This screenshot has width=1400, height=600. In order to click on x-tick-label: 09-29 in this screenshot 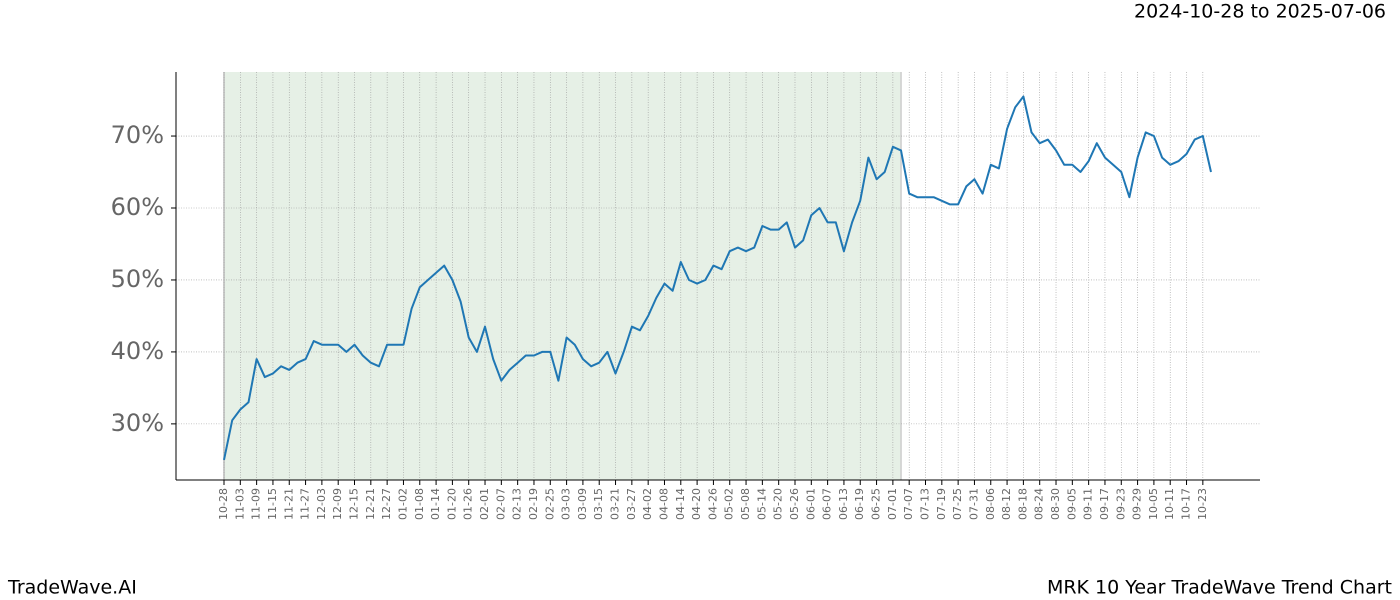, I will do `click(1137, 504)`.